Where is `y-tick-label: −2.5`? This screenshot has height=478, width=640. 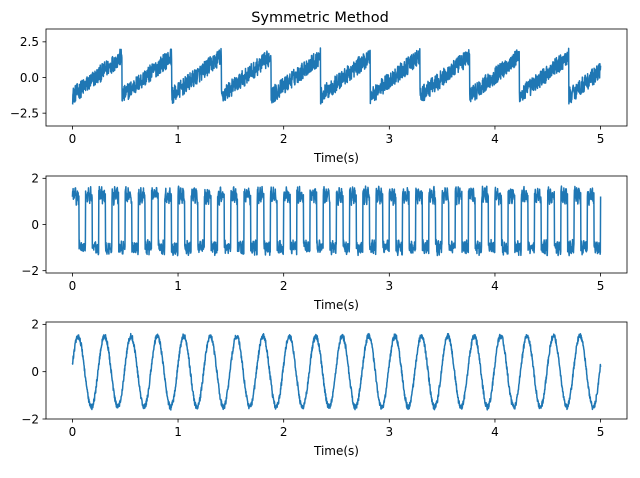
y-tick-label: −2.5 is located at coordinates (24, 113).